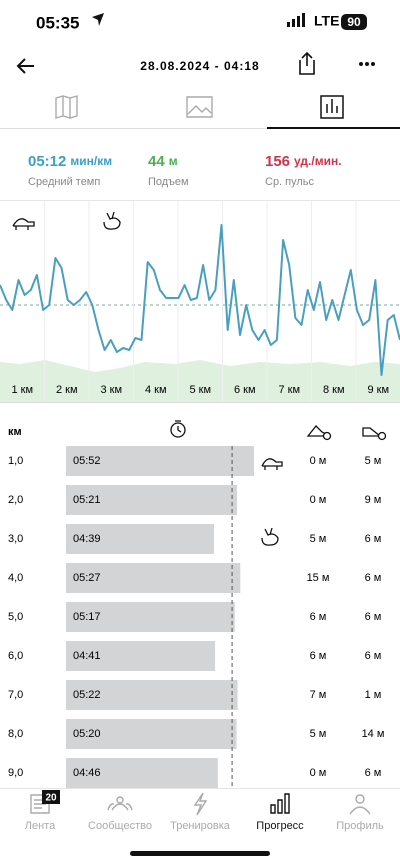 Image resolution: width=400 pixels, height=865 pixels. Describe the element at coordinates (15, 432) in the screenshot. I see `table-header: км` at that location.